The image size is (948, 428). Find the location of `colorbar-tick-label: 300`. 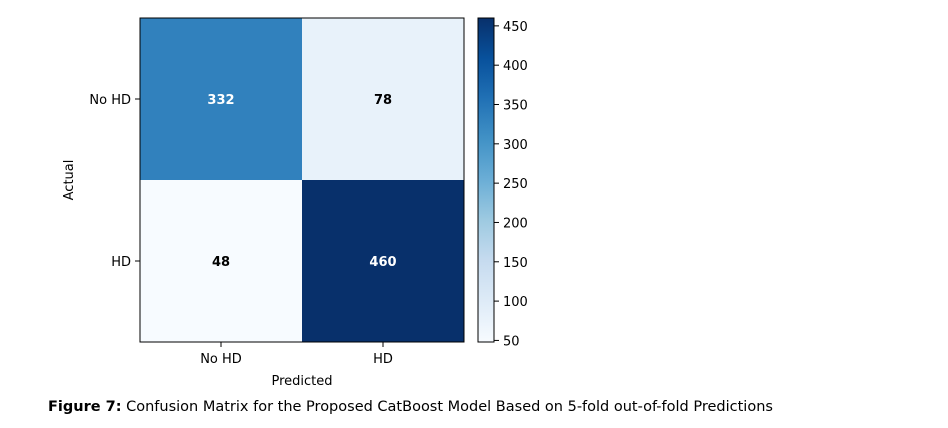

colorbar-tick-label: 300 is located at coordinates (515, 145).